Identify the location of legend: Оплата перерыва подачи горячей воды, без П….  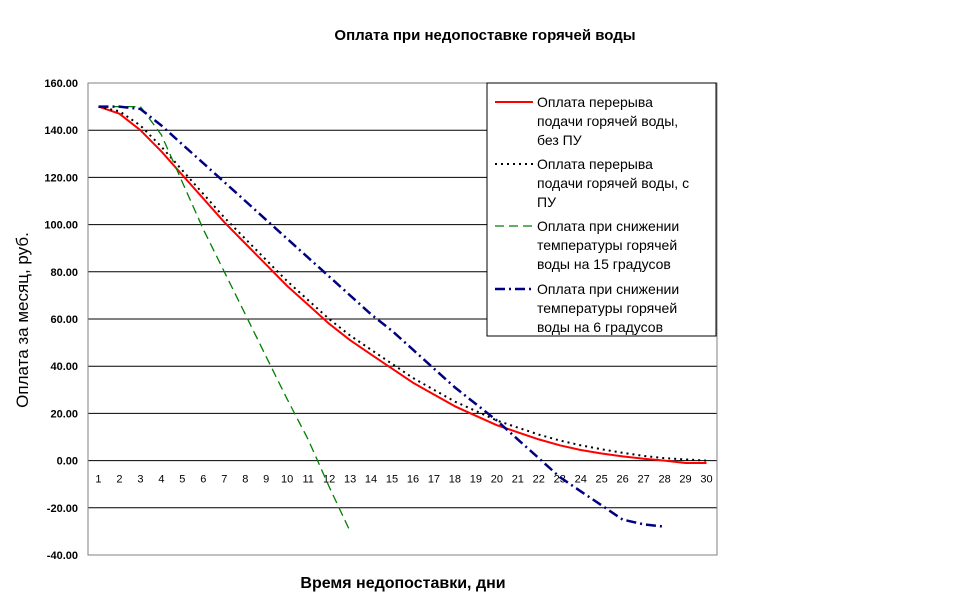
(601, 209).